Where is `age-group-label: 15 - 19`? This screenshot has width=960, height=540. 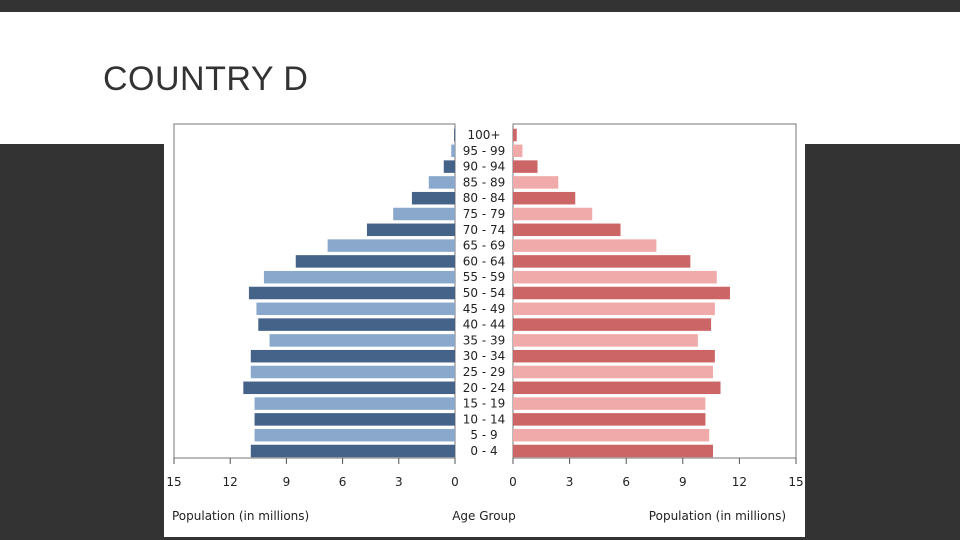 age-group-label: 15 - 19 is located at coordinates (484, 404).